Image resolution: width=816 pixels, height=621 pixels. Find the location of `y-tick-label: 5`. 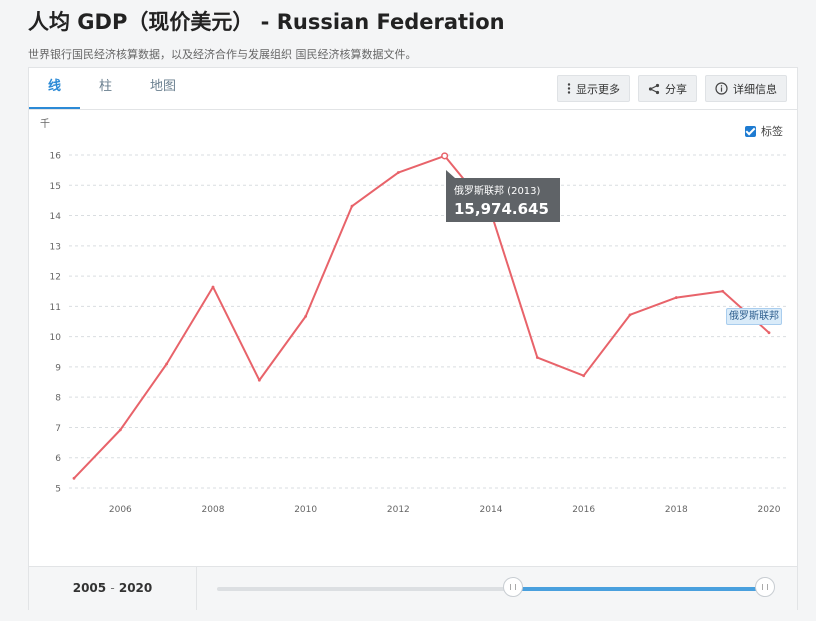

y-tick-label: 5 is located at coordinates (58, 490).